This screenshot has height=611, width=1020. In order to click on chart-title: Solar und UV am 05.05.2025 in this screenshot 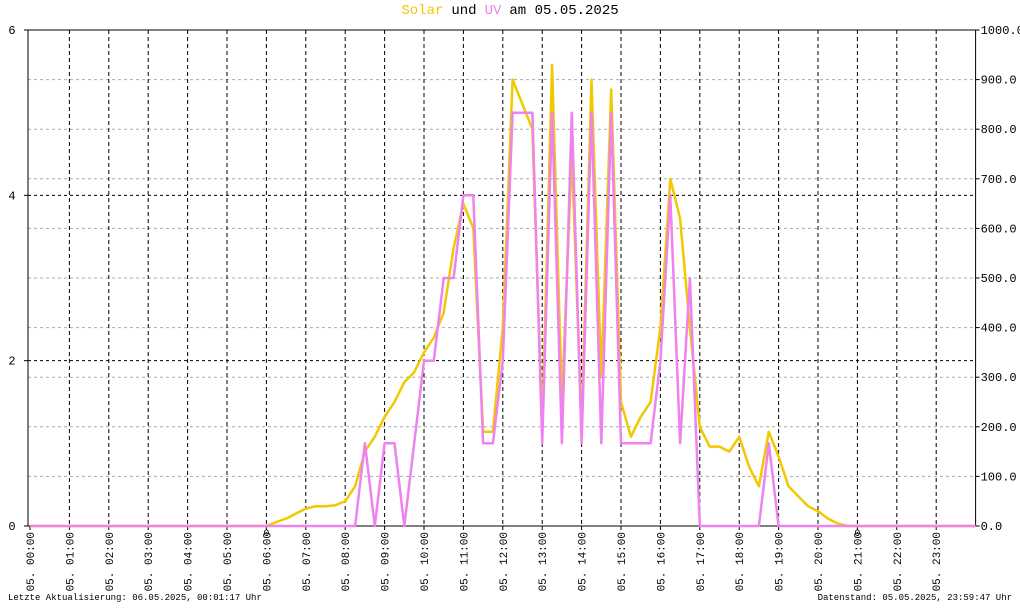, I will do `click(509, 11)`.